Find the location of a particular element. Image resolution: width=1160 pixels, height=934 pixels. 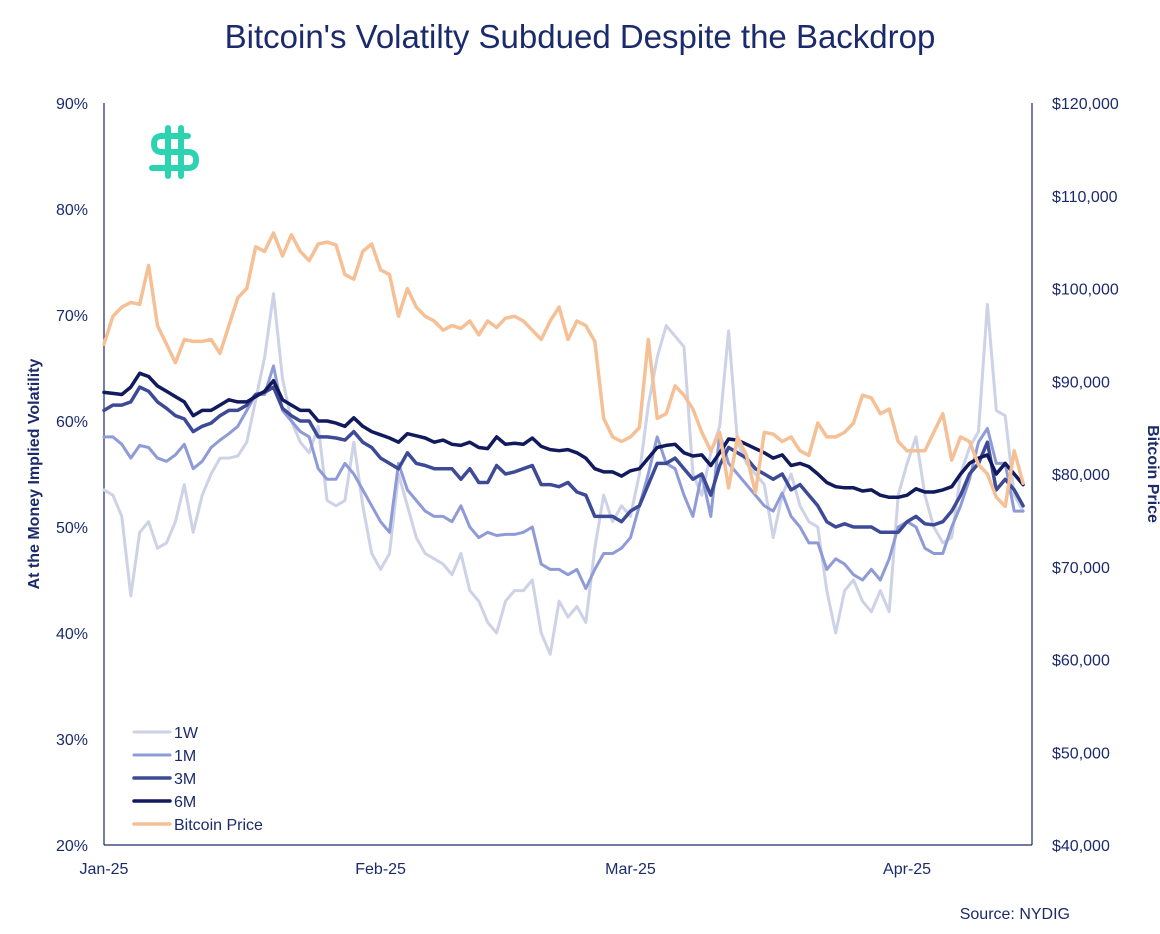

legend-label-bitcoin-price: Bitcoin Price is located at coordinates (218, 825).